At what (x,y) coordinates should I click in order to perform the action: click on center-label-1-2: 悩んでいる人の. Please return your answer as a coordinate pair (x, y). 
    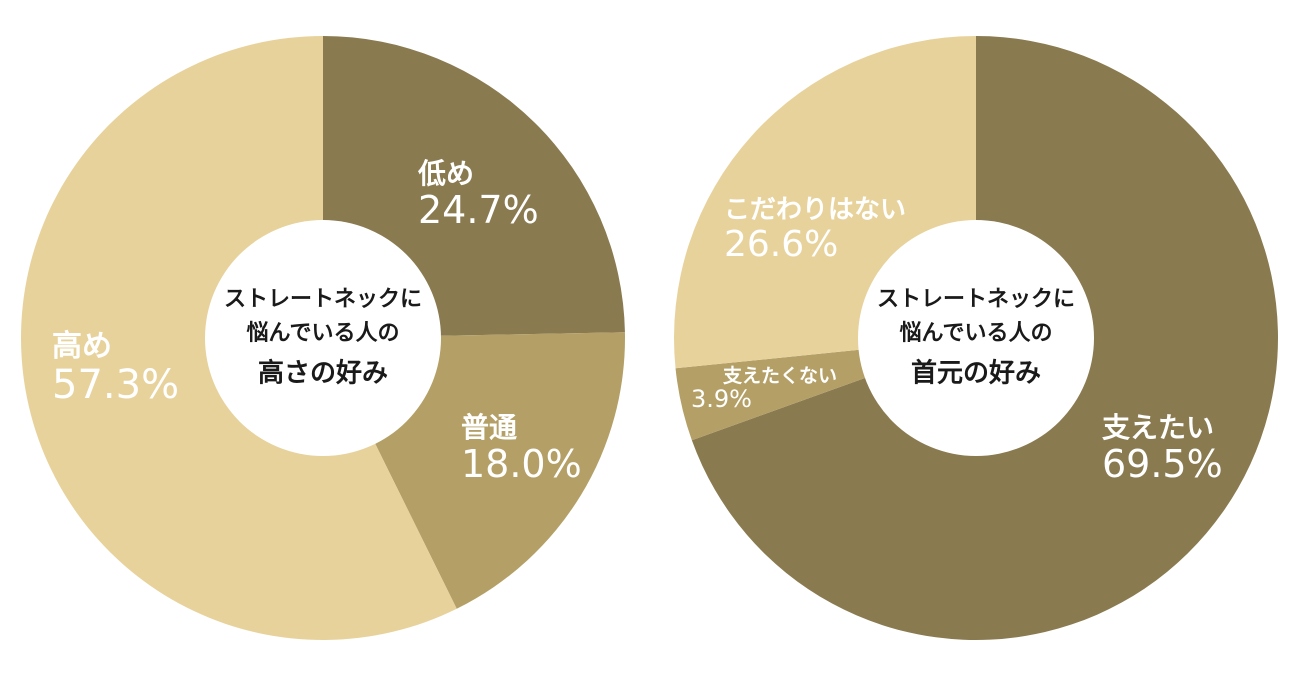
    Looking at the image, I should click on (323, 333).